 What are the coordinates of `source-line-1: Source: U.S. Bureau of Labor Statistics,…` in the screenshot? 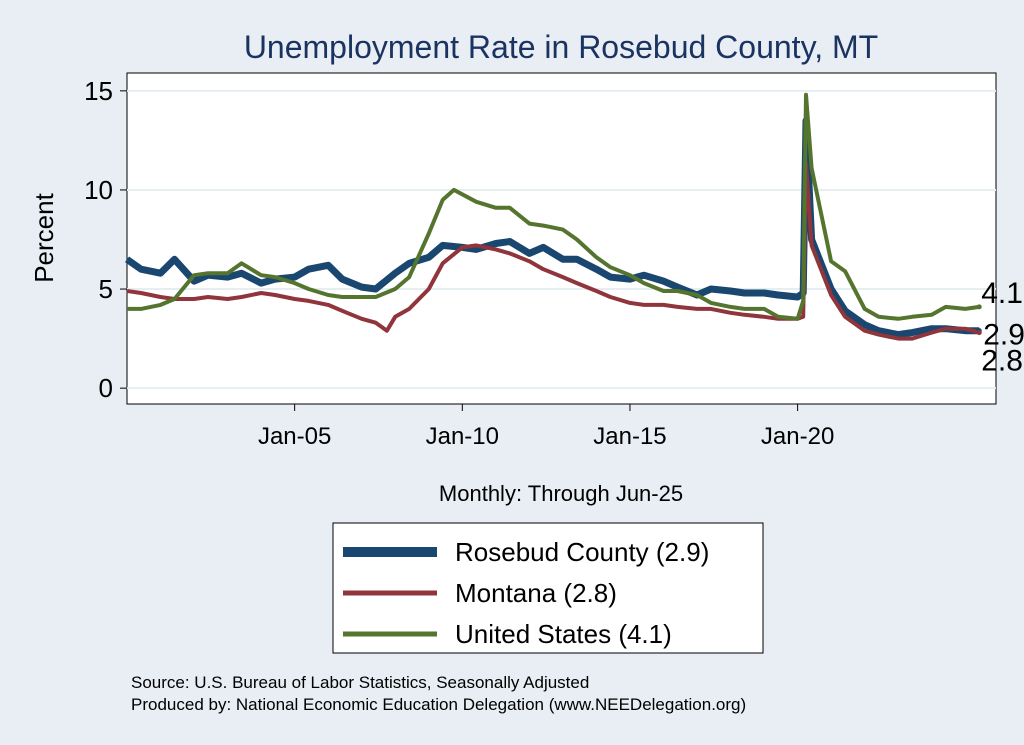 It's located at (360, 682).